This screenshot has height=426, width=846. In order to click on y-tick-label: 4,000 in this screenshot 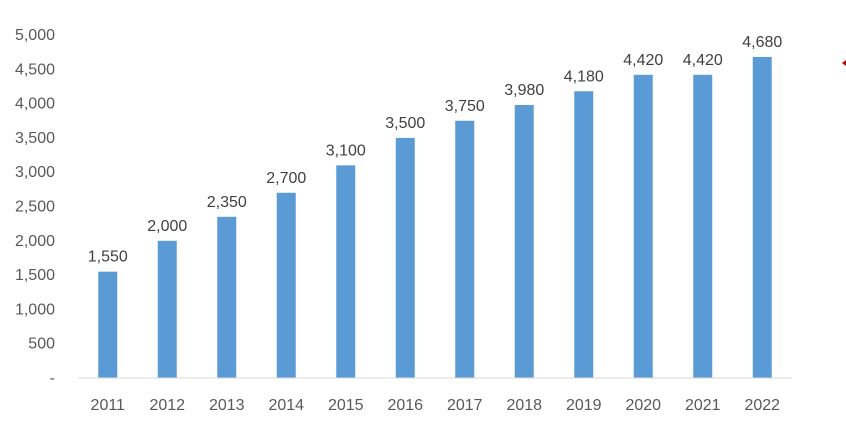, I will do `click(35, 104)`.